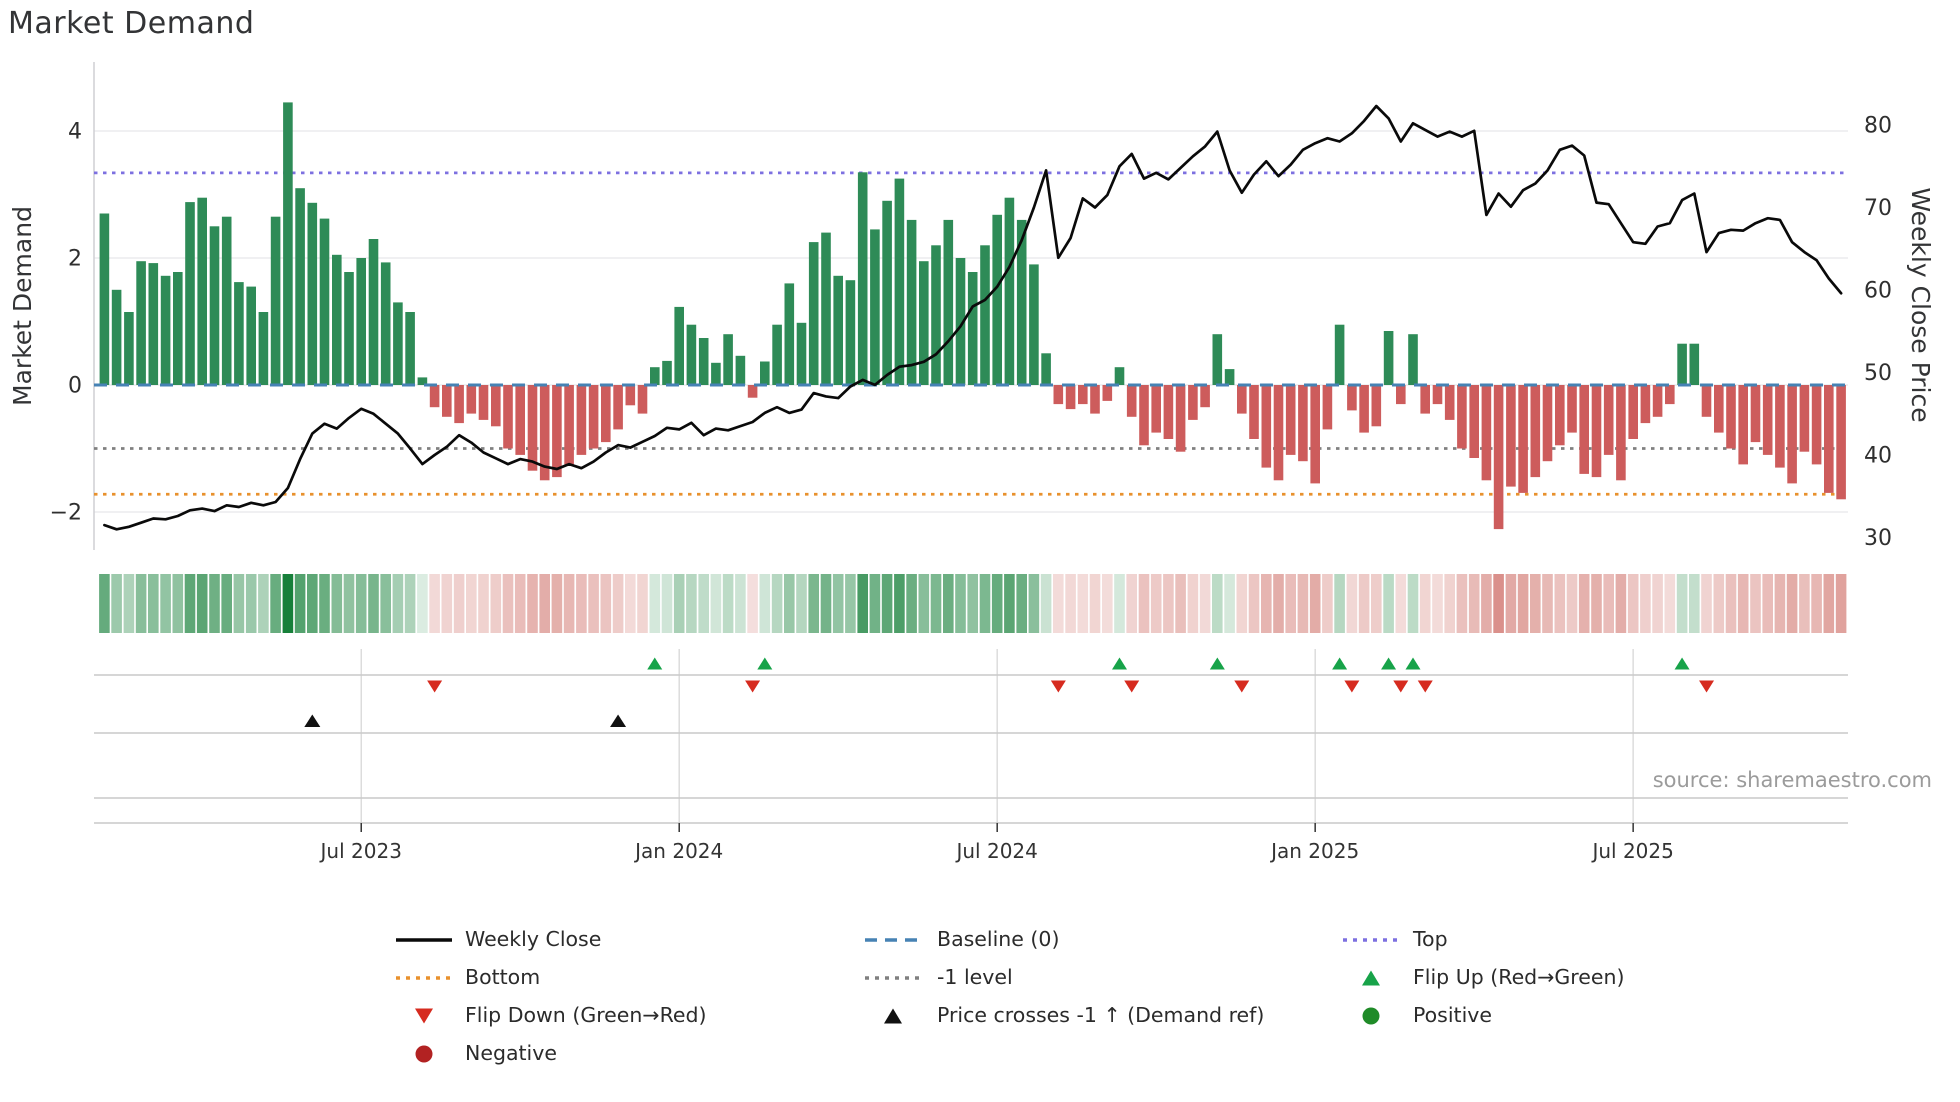  I want to click on x-tick-label: Jan 2025, so click(1314, 851).